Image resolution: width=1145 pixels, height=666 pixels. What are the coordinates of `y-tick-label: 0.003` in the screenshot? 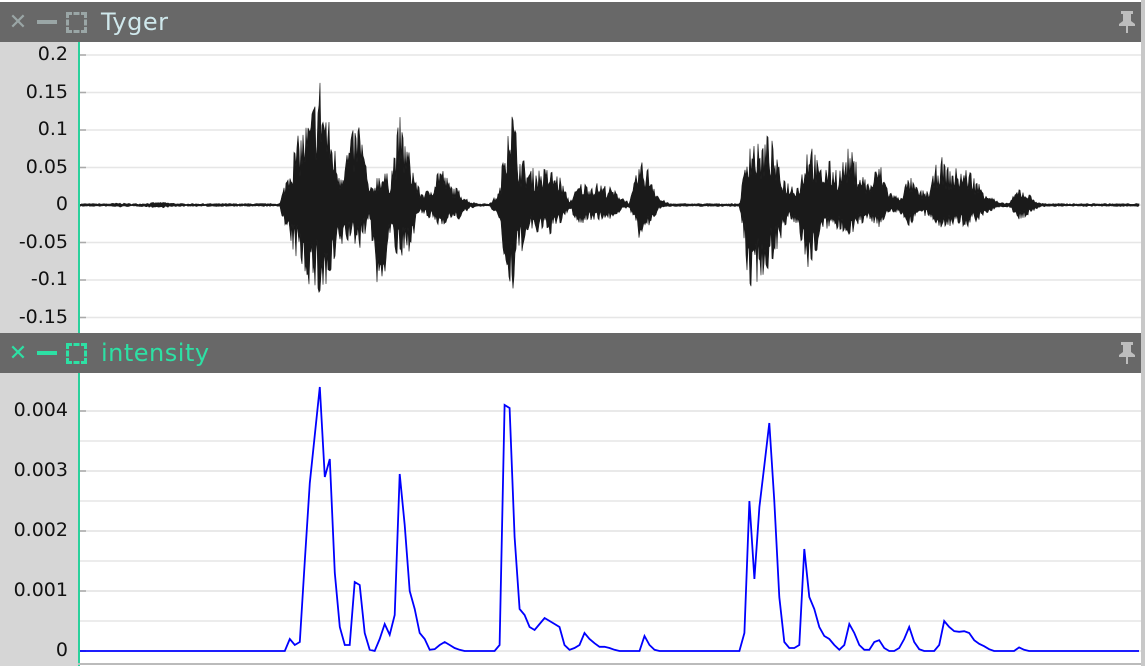 It's located at (40, 470).